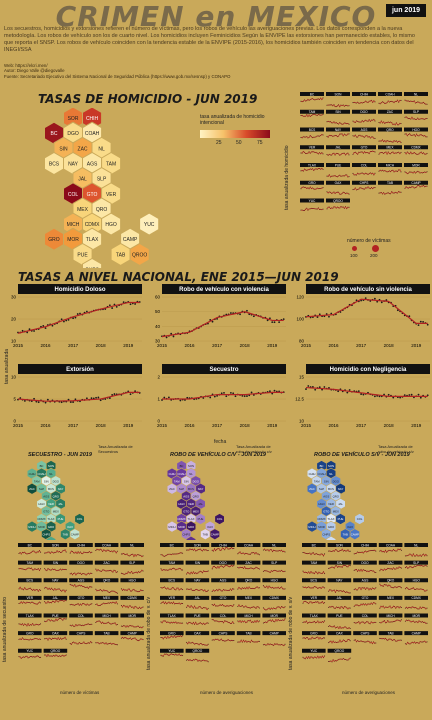 The height and width of the screenshot is (720, 432). I want to click on panel-col: COL, so click(223, 619).